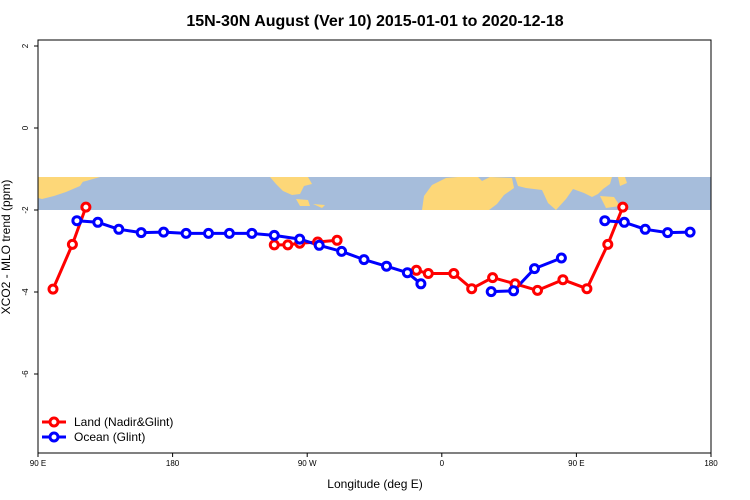  I want to click on legend-land-marker, so click(54, 422).